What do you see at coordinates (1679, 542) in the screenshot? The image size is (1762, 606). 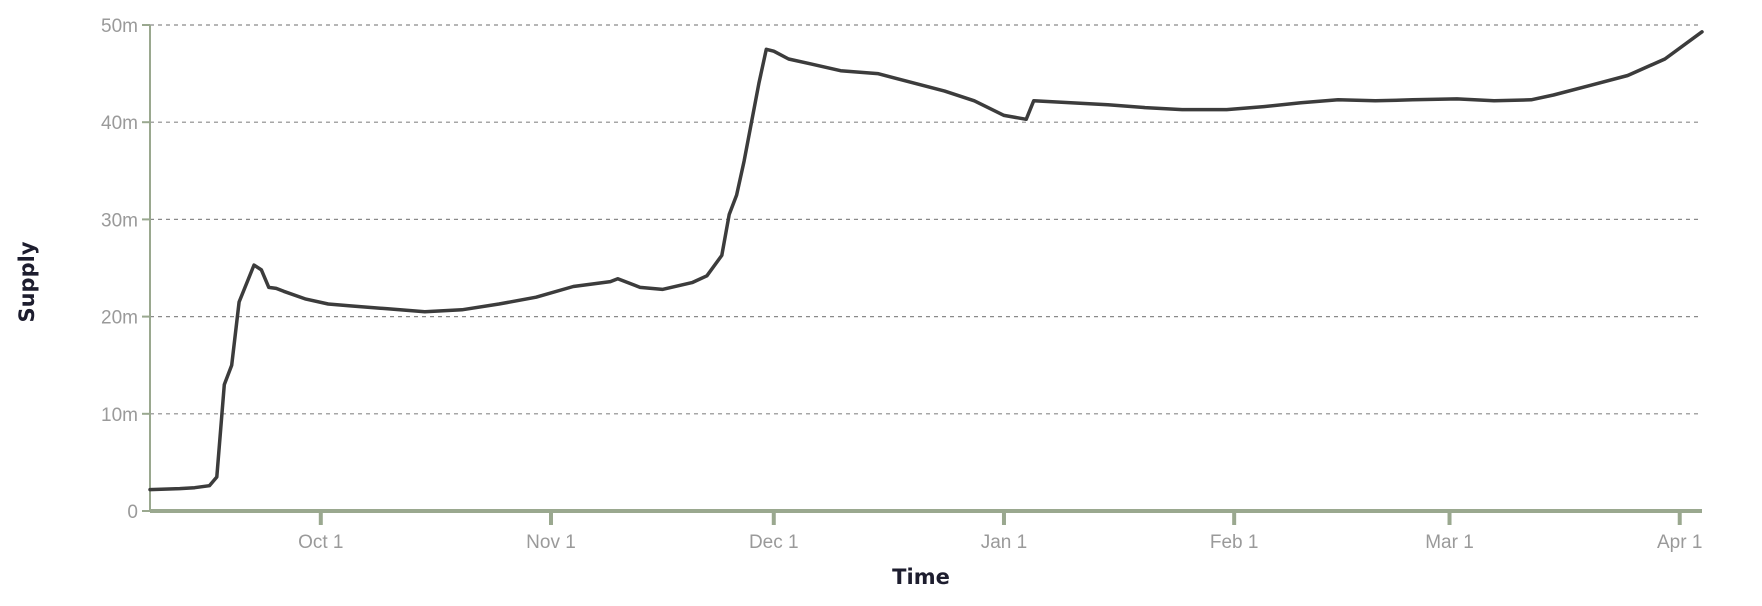 I see `x-tick-label-6: Apr 1` at bounding box center [1679, 542].